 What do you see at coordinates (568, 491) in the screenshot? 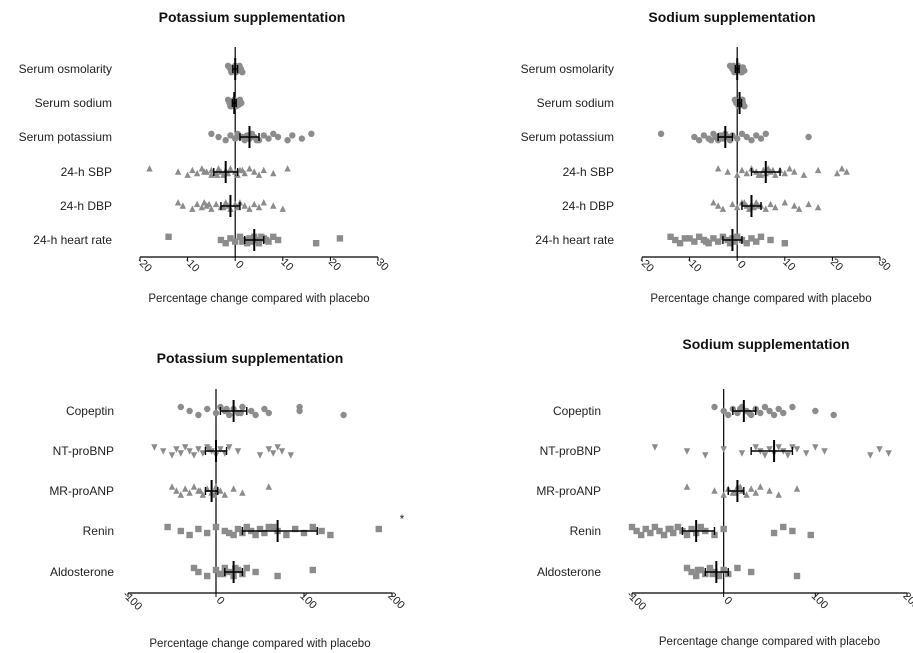
I see `row-label: MR-proANP` at bounding box center [568, 491].